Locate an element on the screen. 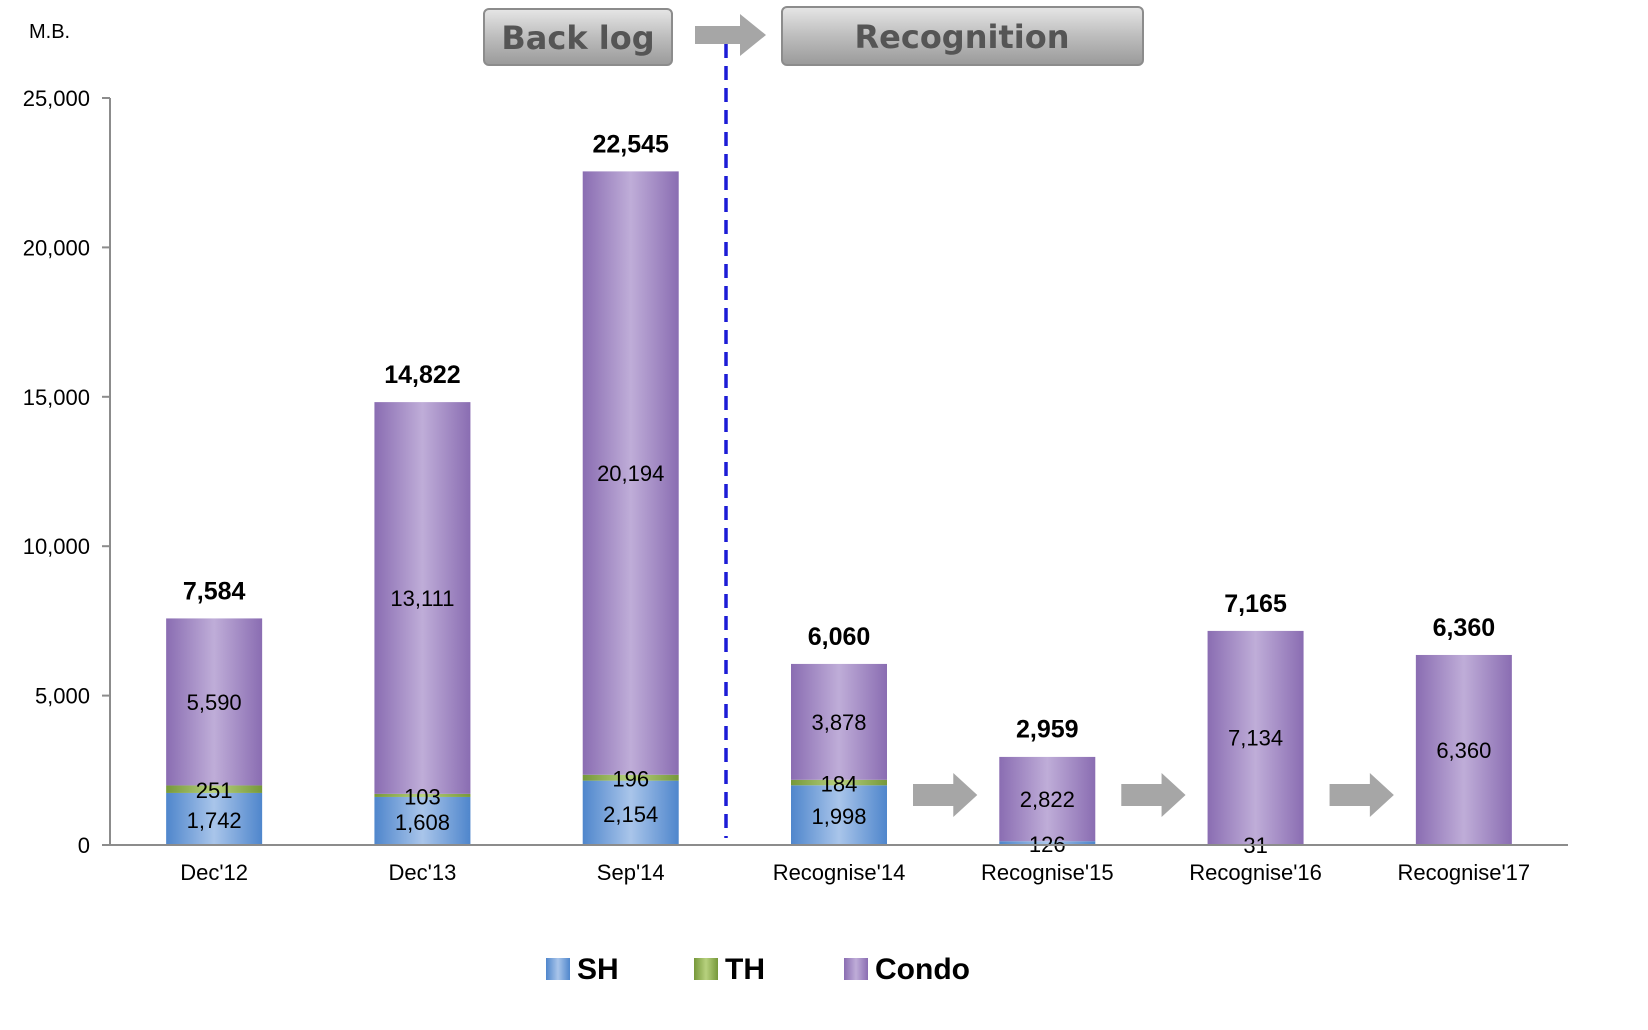 Image resolution: width=1648 pixels, height=1030 pixels. x-tick-label: Recognise'14 is located at coordinates (839, 872).